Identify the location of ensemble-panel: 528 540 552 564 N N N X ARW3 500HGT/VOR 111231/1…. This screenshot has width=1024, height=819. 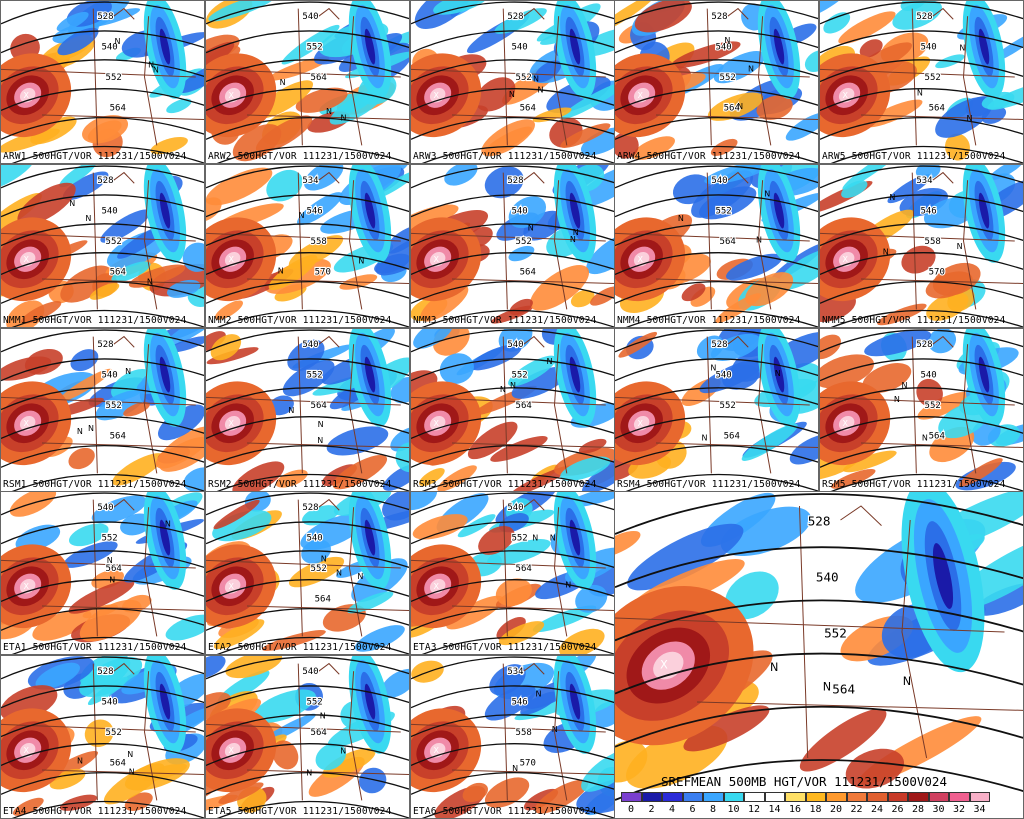
(512, 82).